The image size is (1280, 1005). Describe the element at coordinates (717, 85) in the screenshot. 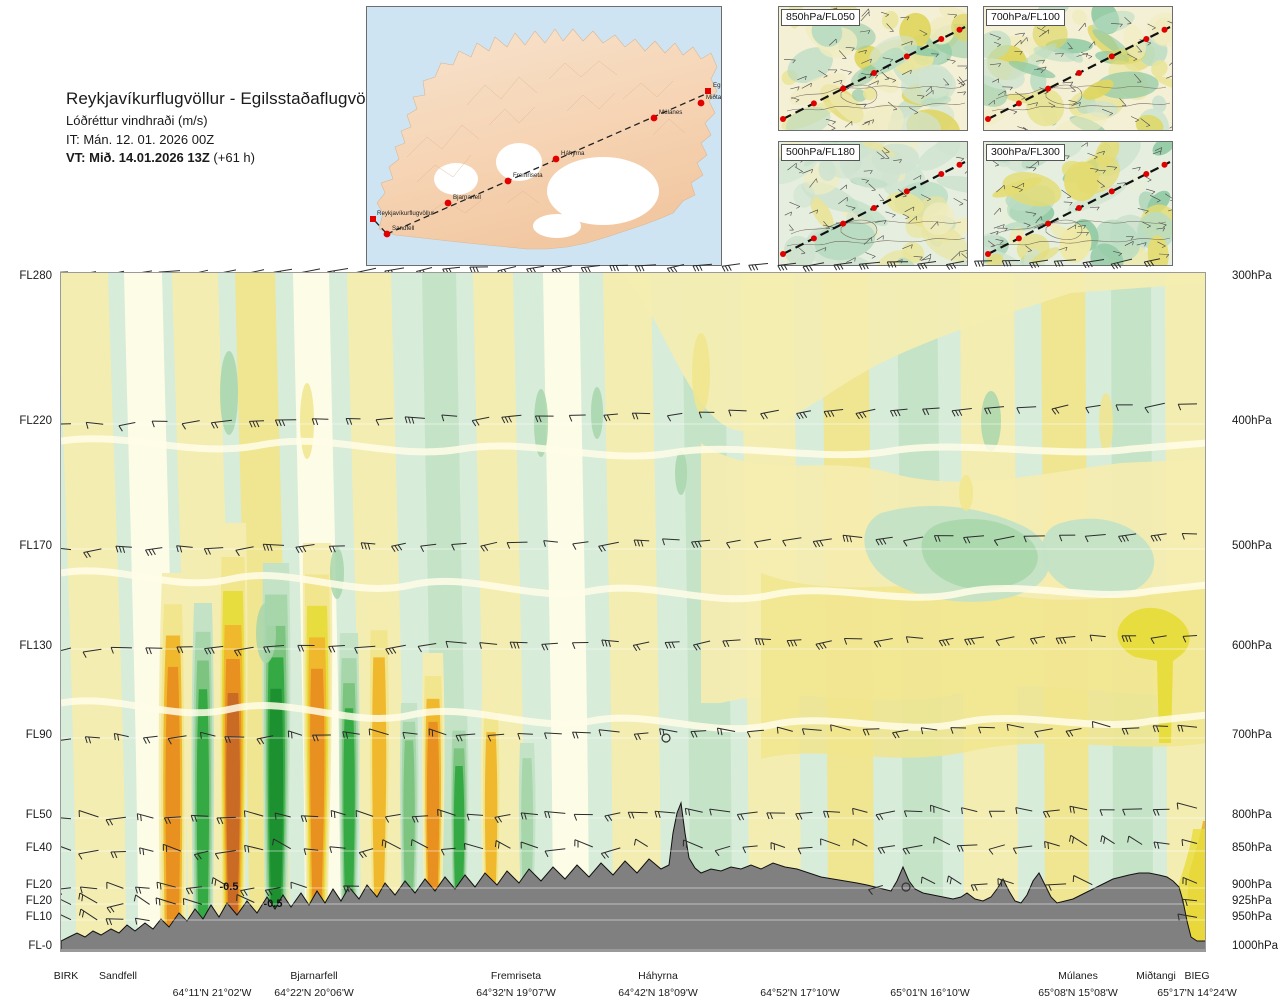

I see `map-waypoint-label: Egilsst` at that location.